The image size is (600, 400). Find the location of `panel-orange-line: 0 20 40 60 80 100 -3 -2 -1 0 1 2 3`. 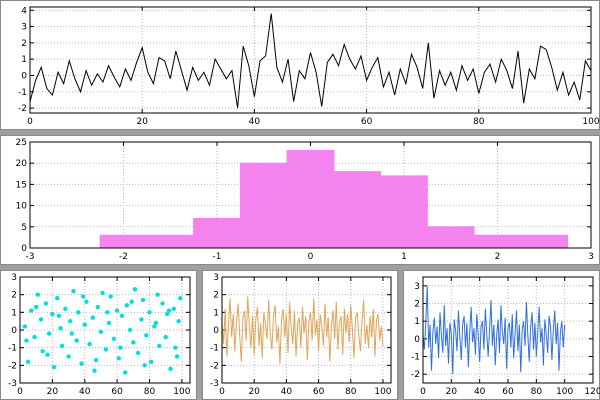

panel-orange-line: 0 20 40 60 80 100 -3 -2 -1 0 1 2 3 is located at coordinates (300, 335).